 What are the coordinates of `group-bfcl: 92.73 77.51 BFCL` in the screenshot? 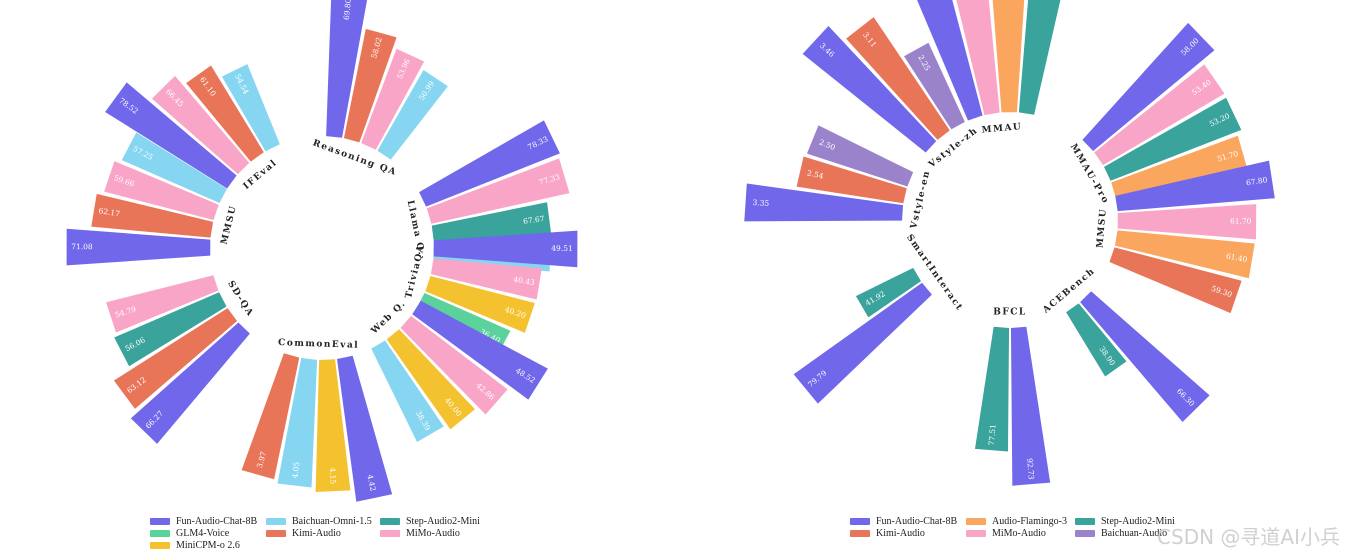 It's located at (1012, 397).